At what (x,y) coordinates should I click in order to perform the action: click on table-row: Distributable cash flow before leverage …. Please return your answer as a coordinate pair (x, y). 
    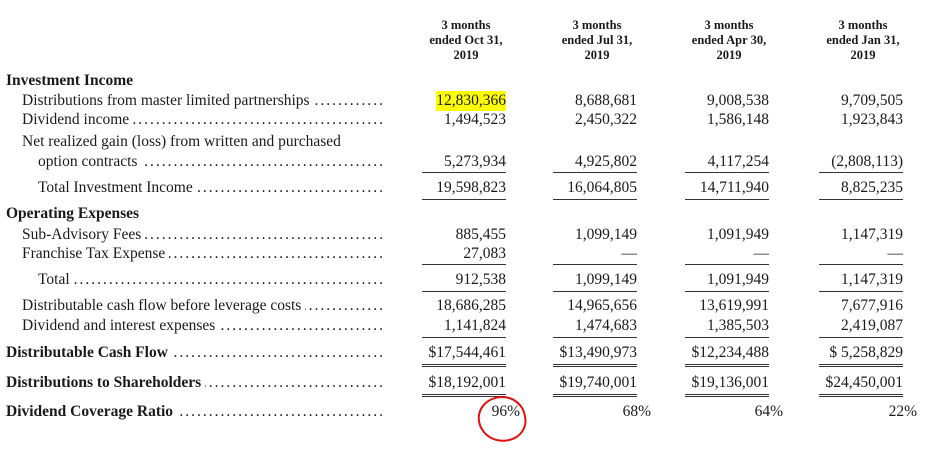
    Looking at the image, I should click on (472, 306).